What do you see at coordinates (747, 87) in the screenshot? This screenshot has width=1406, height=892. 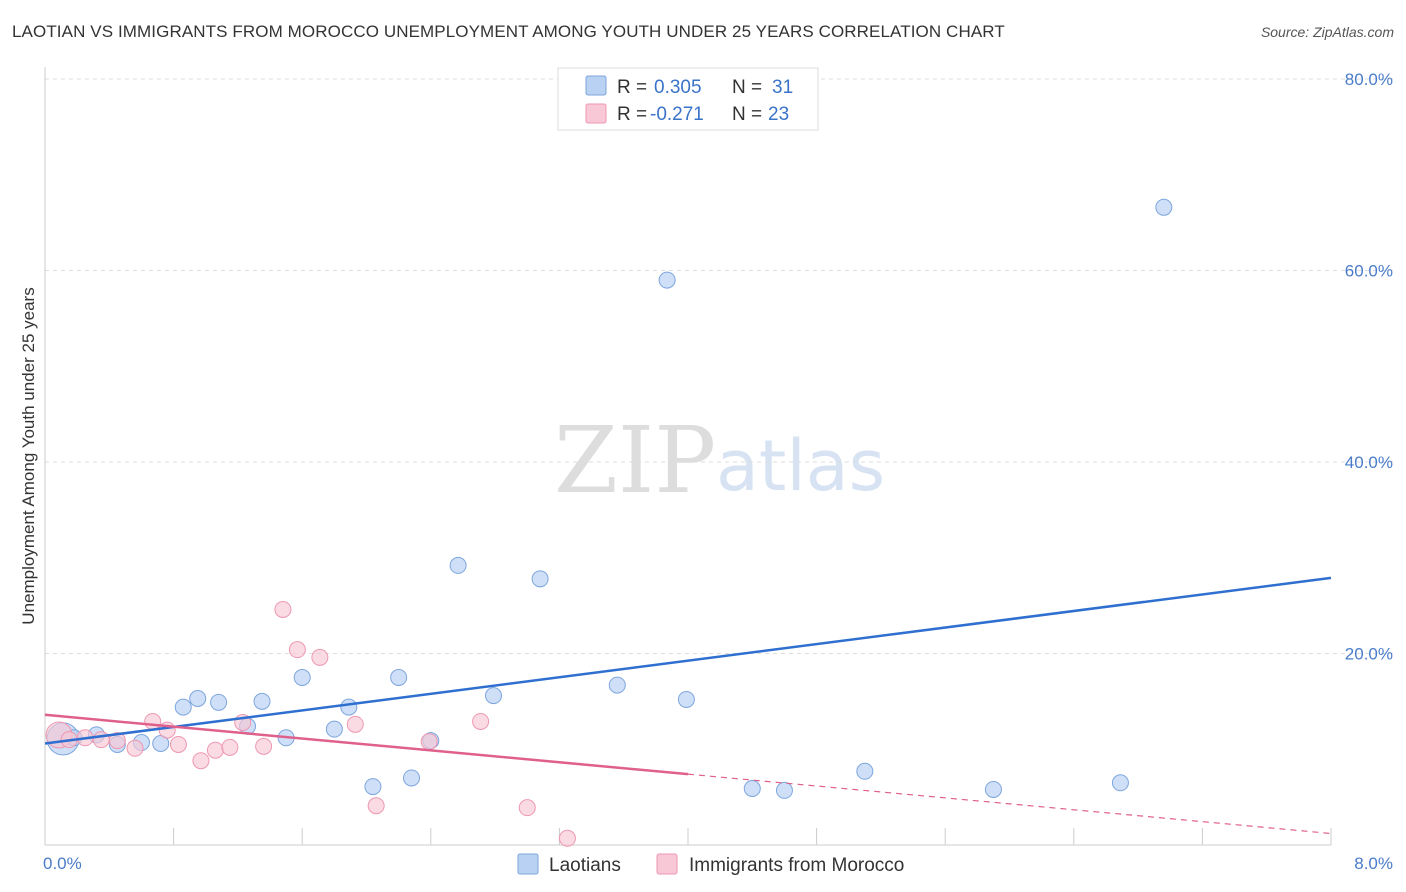 I see `legend-n-label-1: N =` at bounding box center [747, 87].